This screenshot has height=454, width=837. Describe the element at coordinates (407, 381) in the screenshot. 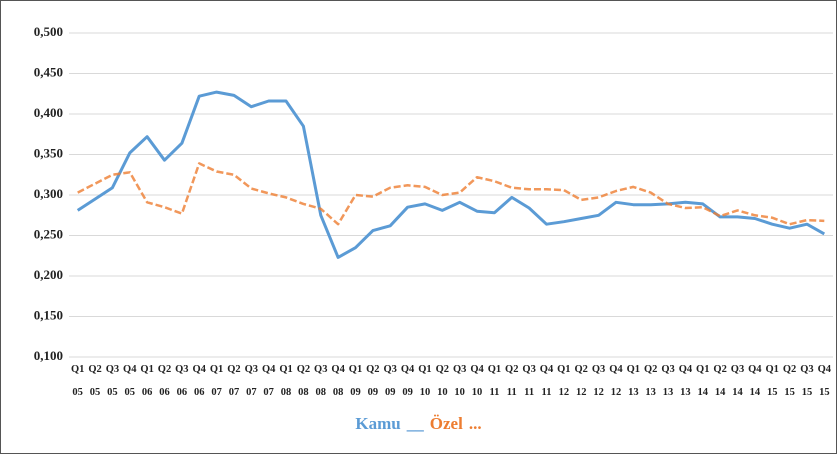

I see `x-tick-label: Q4 09` at that location.